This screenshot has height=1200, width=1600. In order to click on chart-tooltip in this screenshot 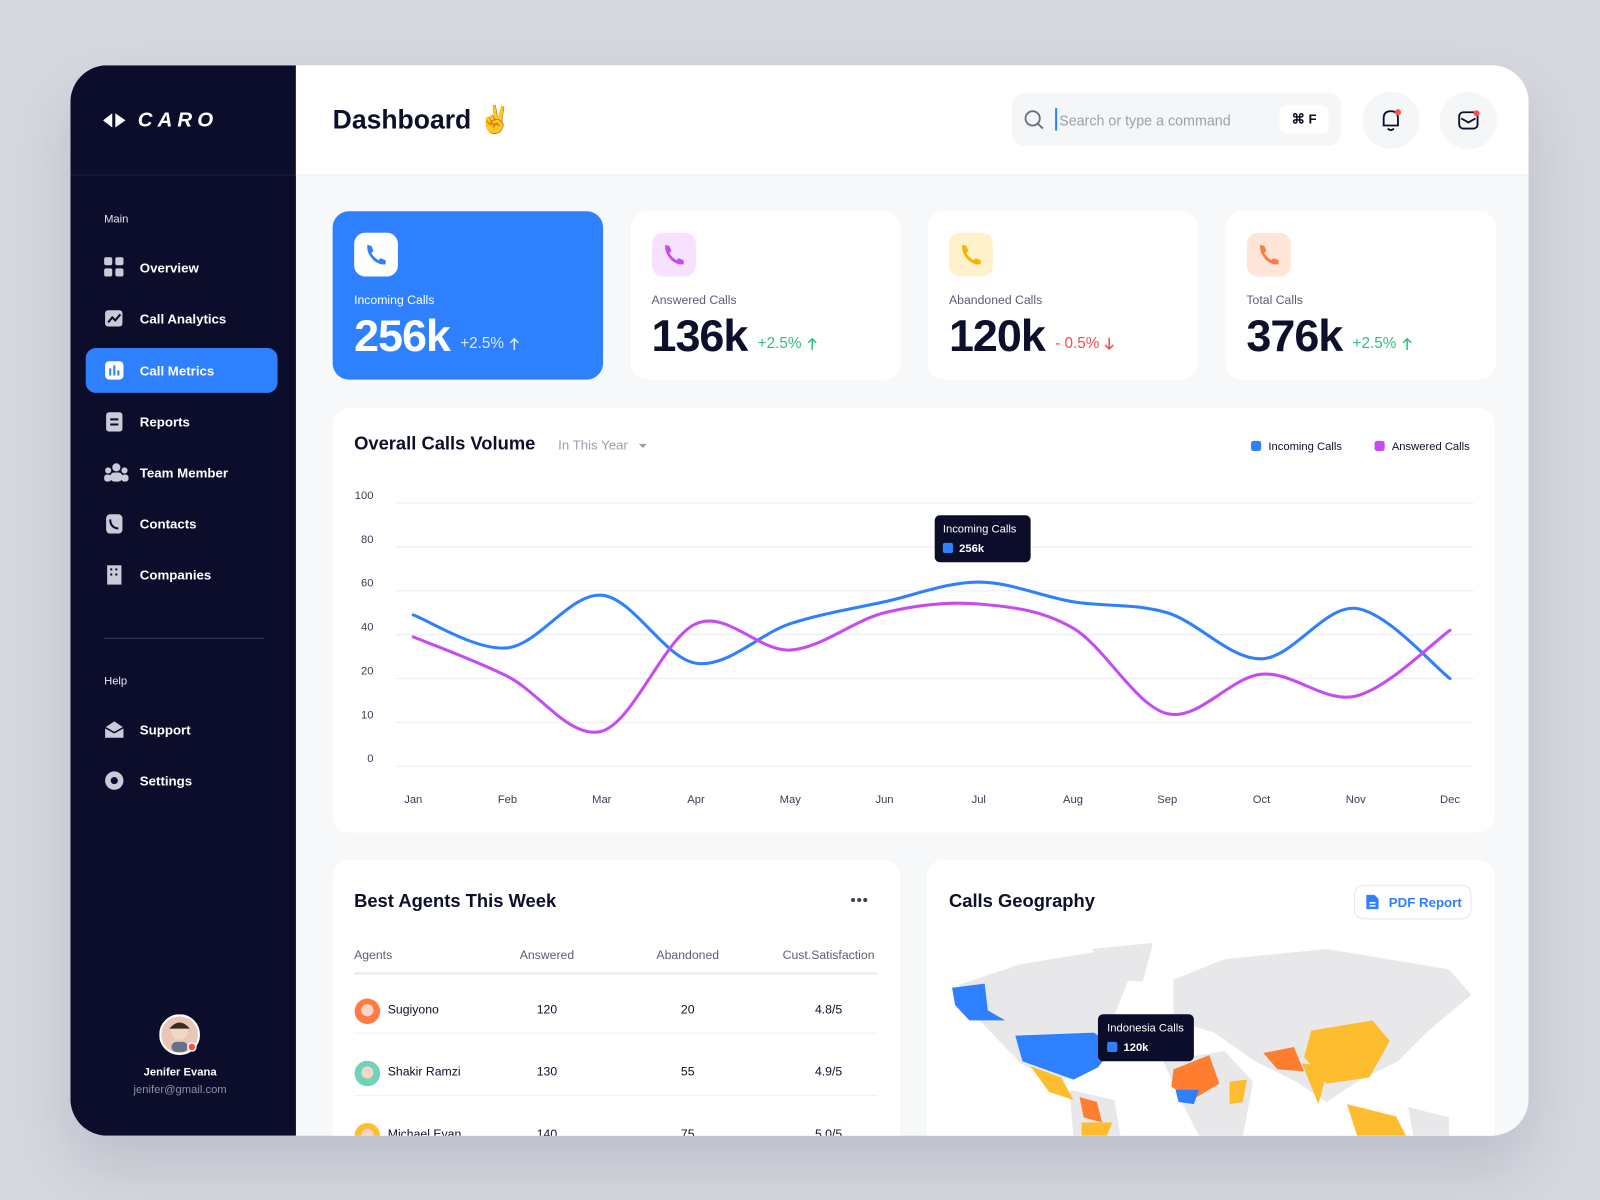, I will do `click(982, 539)`.